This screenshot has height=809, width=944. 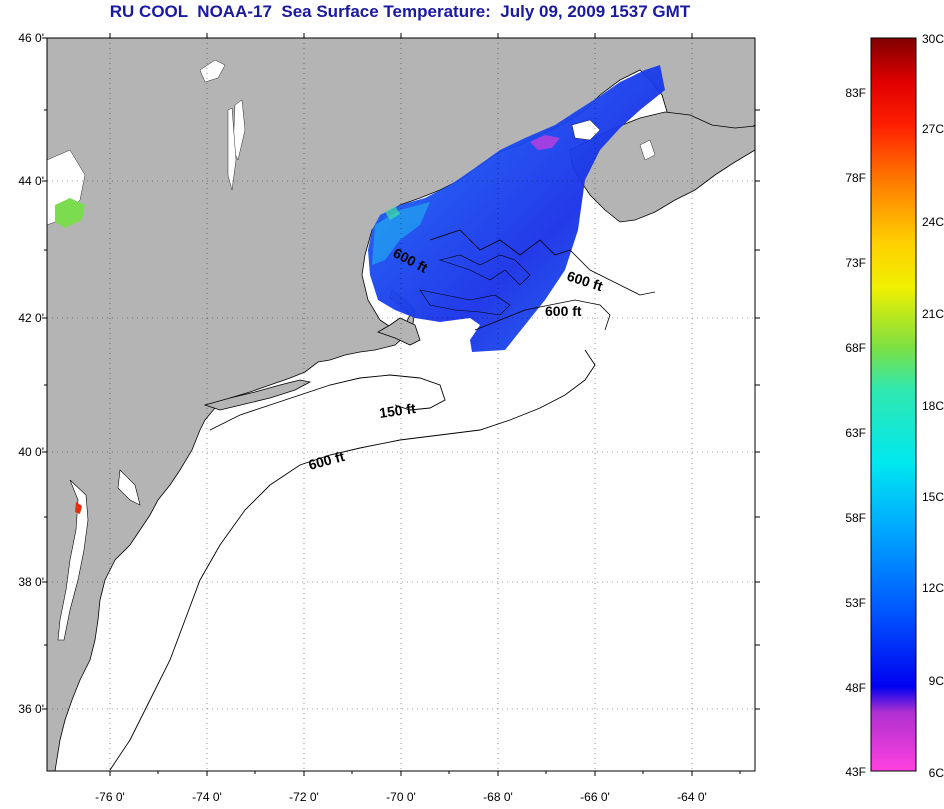 What do you see at coordinates (855, 518) in the screenshot?
I see `colorbar-label-58f: 58F` at bounding box center [855, 518].